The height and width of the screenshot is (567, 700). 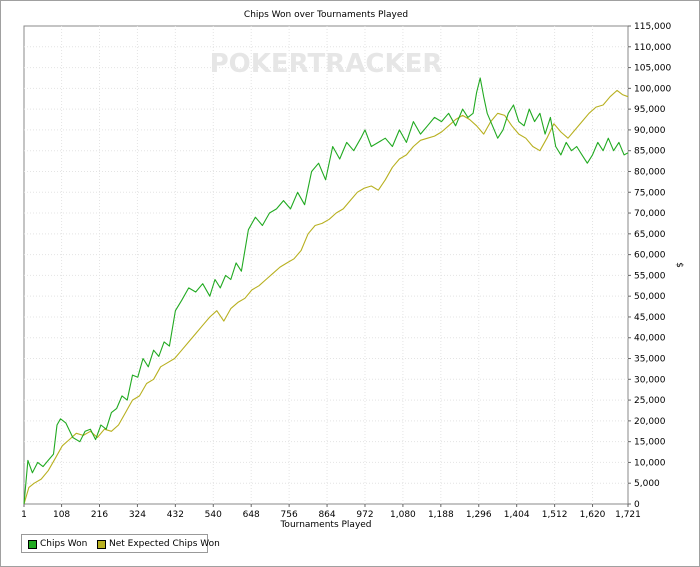 What do you see at coordinates (101, 544) in the screenshot?
I see `legend-swatch-net-expected` at bounding box center [101, 544].